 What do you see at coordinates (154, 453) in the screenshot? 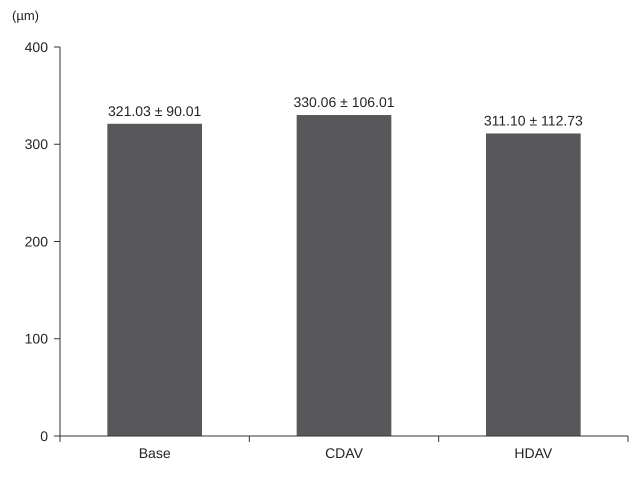
I see `x-tick-label: Base` at bounding box center [154, 453].